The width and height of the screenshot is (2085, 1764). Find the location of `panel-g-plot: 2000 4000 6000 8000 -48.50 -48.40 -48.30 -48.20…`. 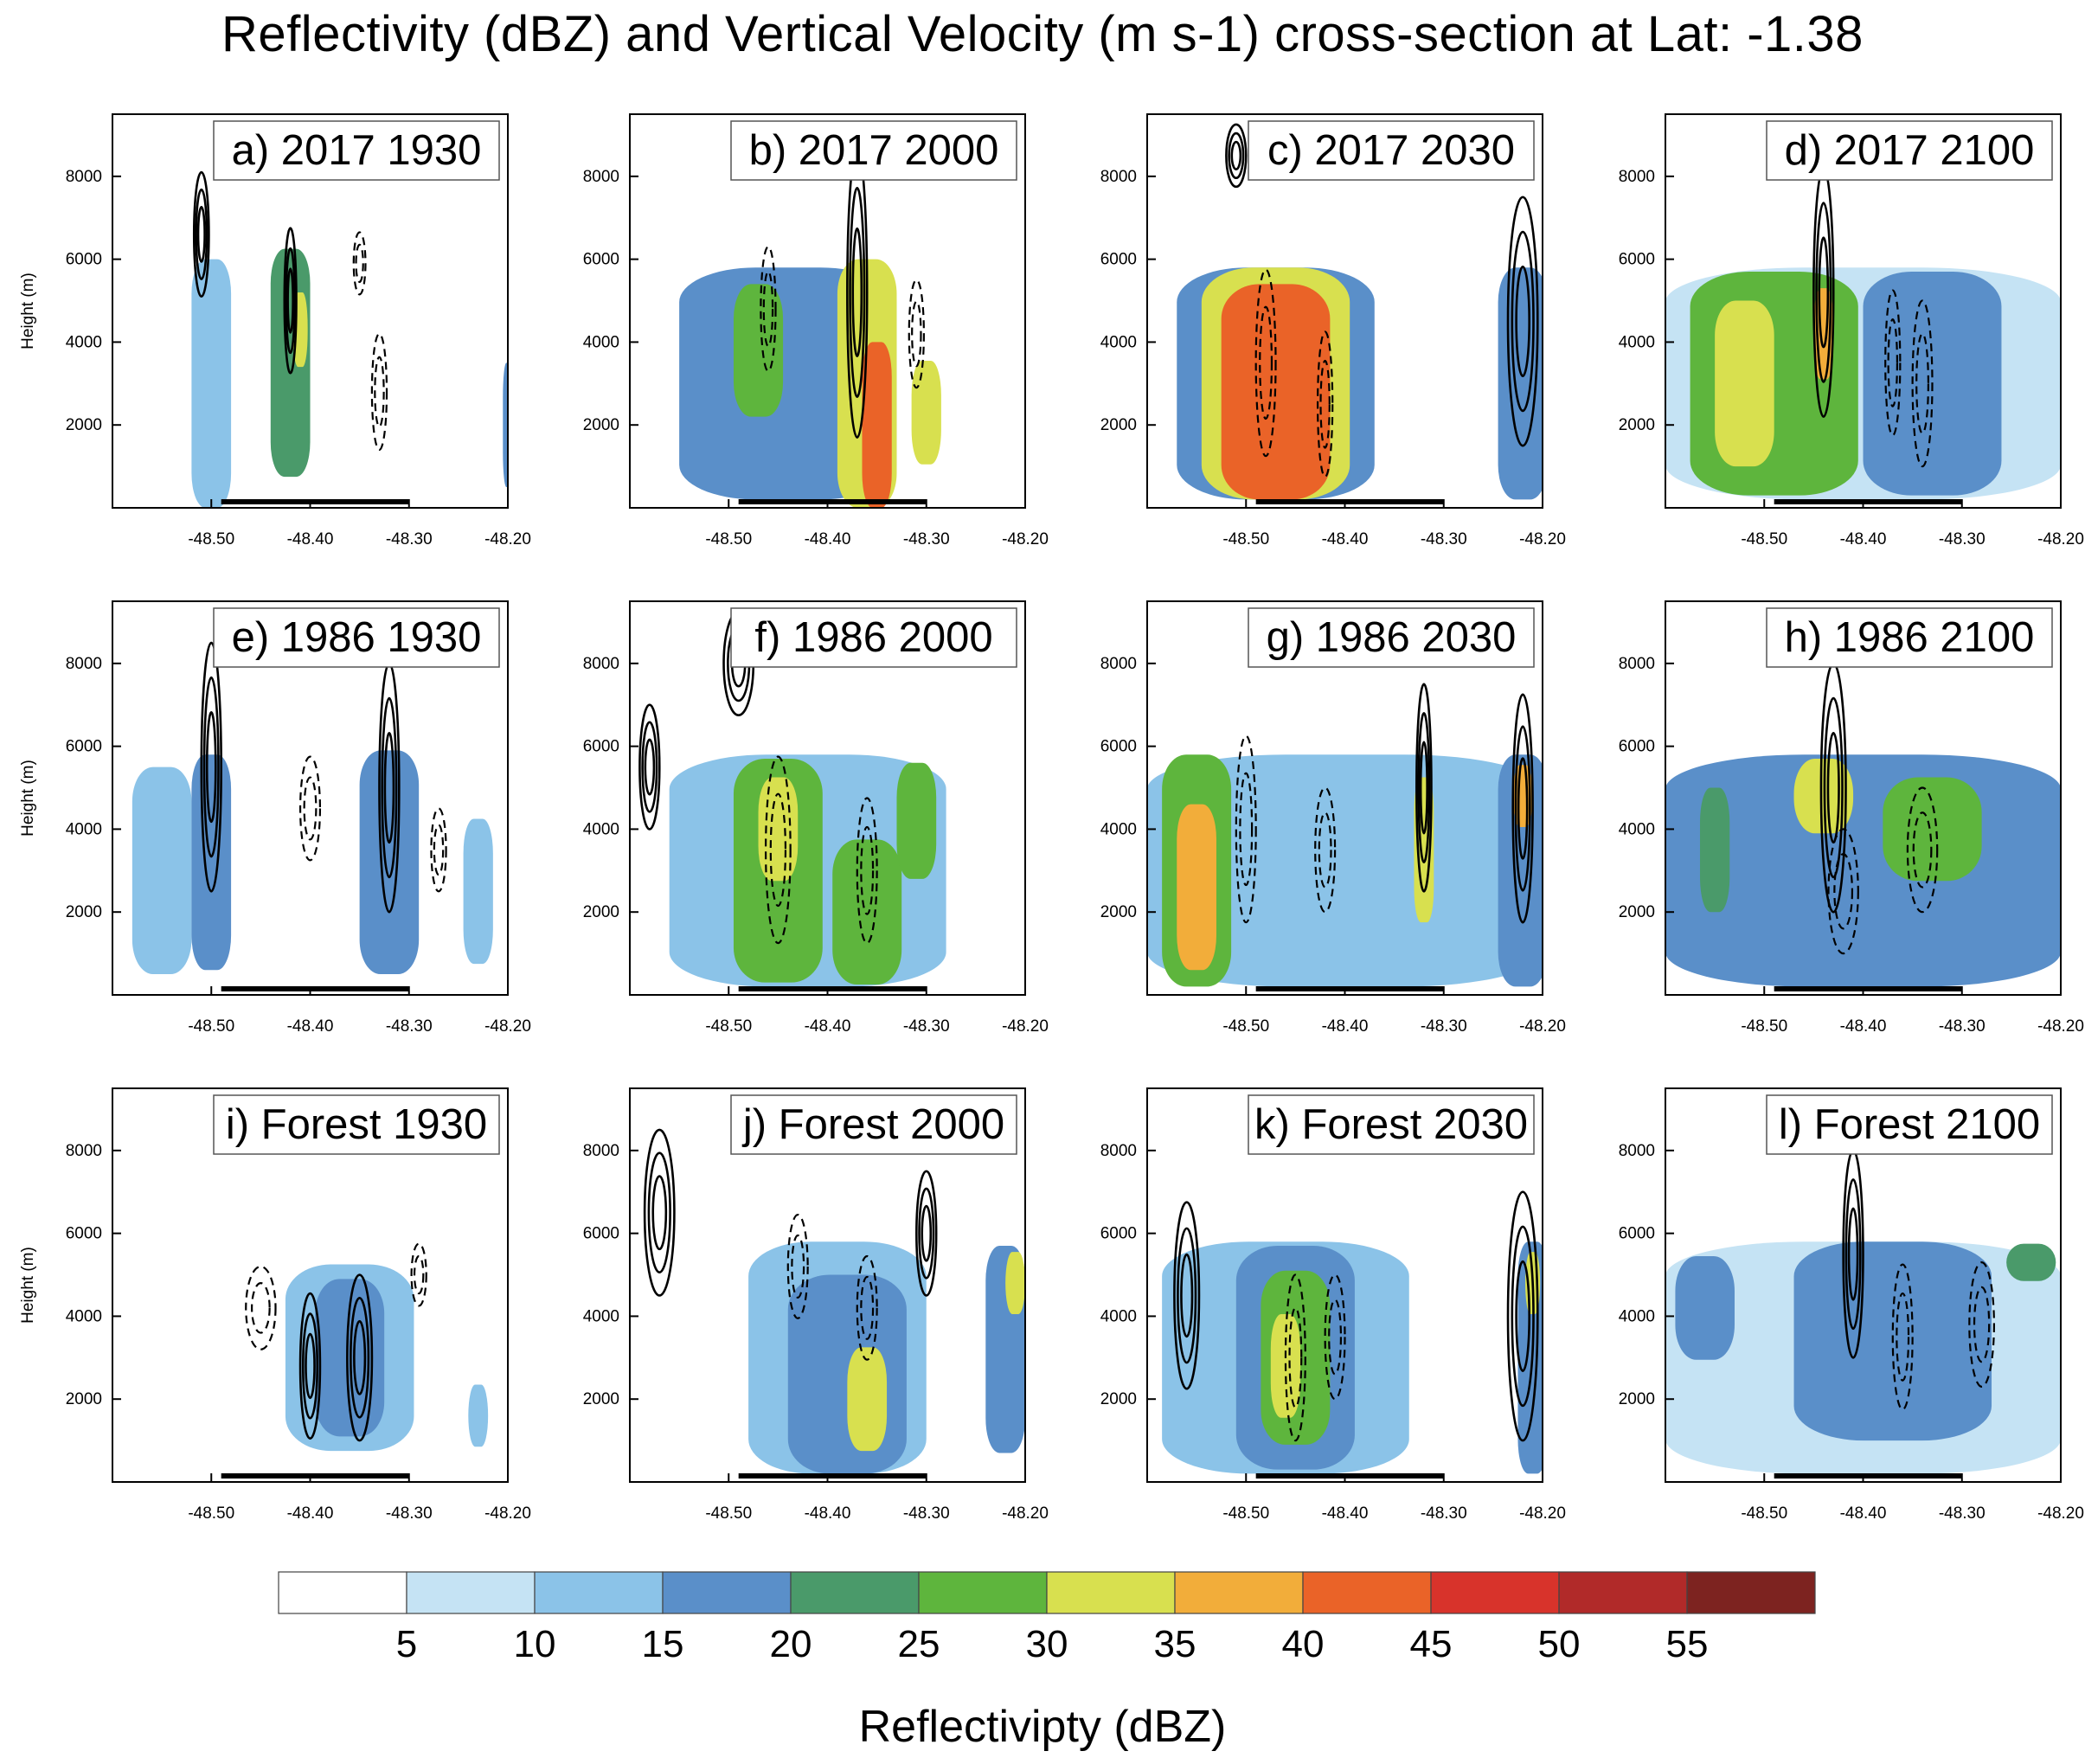

panel-g-plot: 2000 4000 6000 8000 -48.50 -48.40 -48.30 -48.20… is located at coordinates (1333, 818).